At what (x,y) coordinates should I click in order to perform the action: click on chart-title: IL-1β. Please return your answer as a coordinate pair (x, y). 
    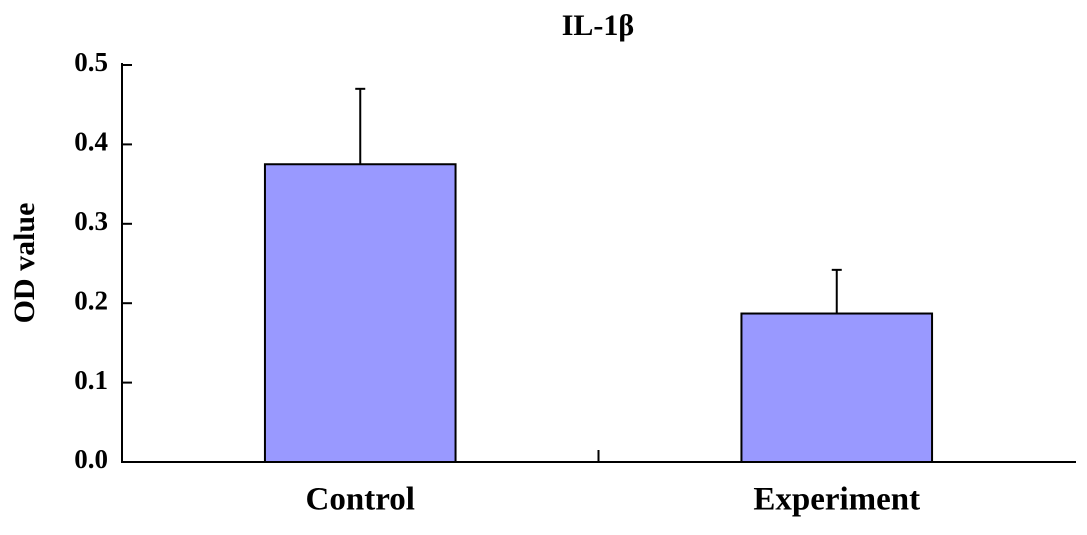
    Looking at the image, I should click on (598, 25).